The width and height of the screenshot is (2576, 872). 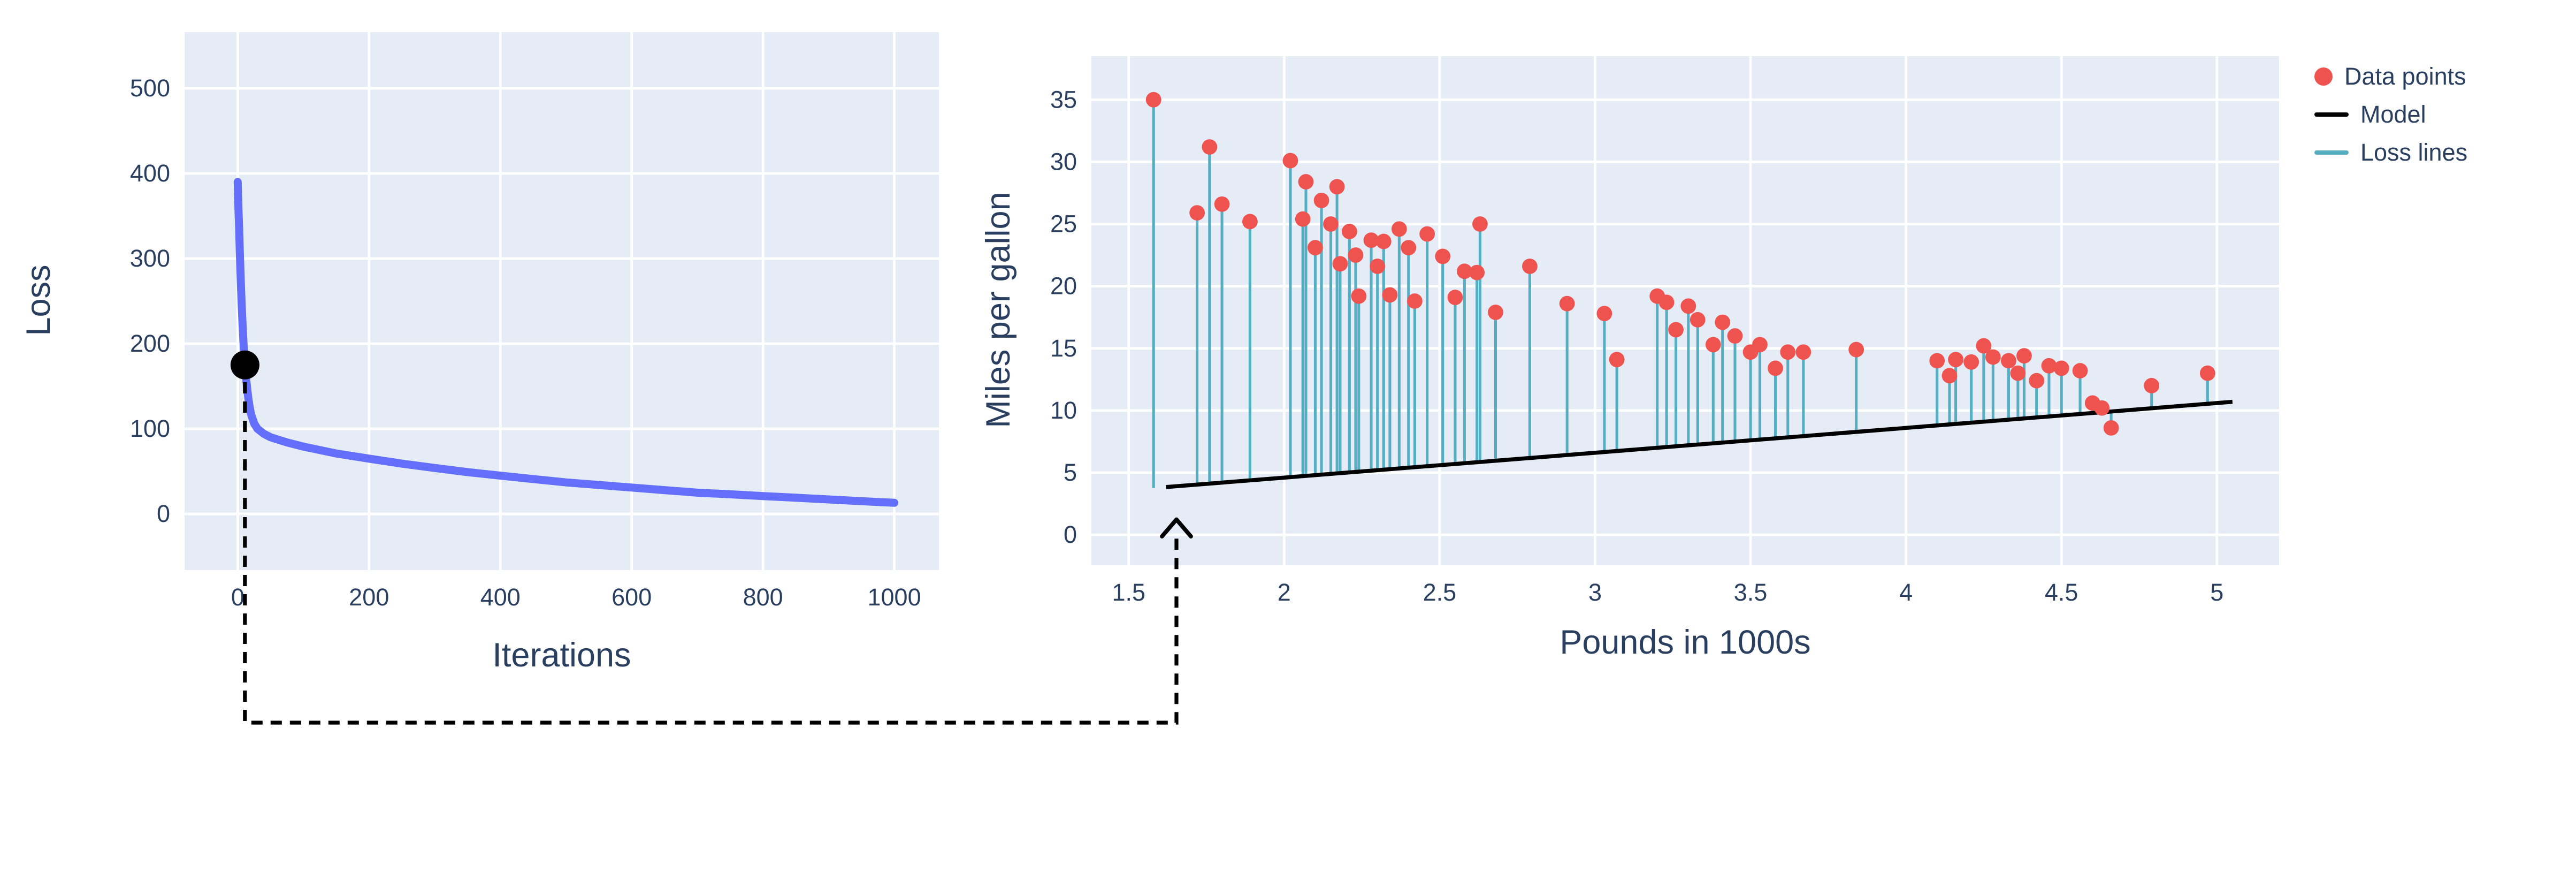 What do you see at coordinates (1595, 592) in the screenshot?
I see `x-tick-label: 3` at bounding box center [1595, 592].